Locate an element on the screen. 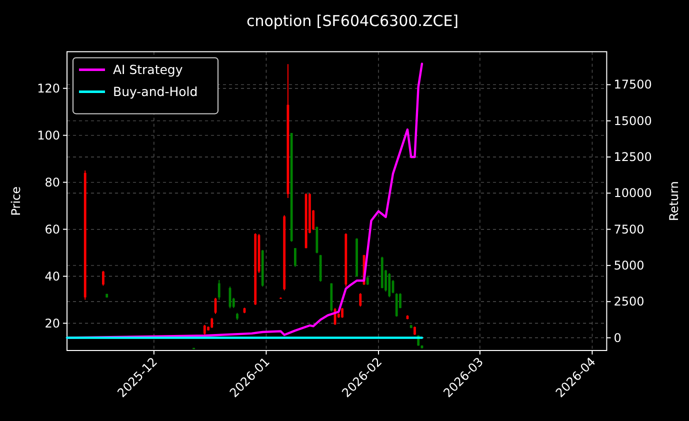  y-tick-label: 120 is located at coordinates (48, 88).